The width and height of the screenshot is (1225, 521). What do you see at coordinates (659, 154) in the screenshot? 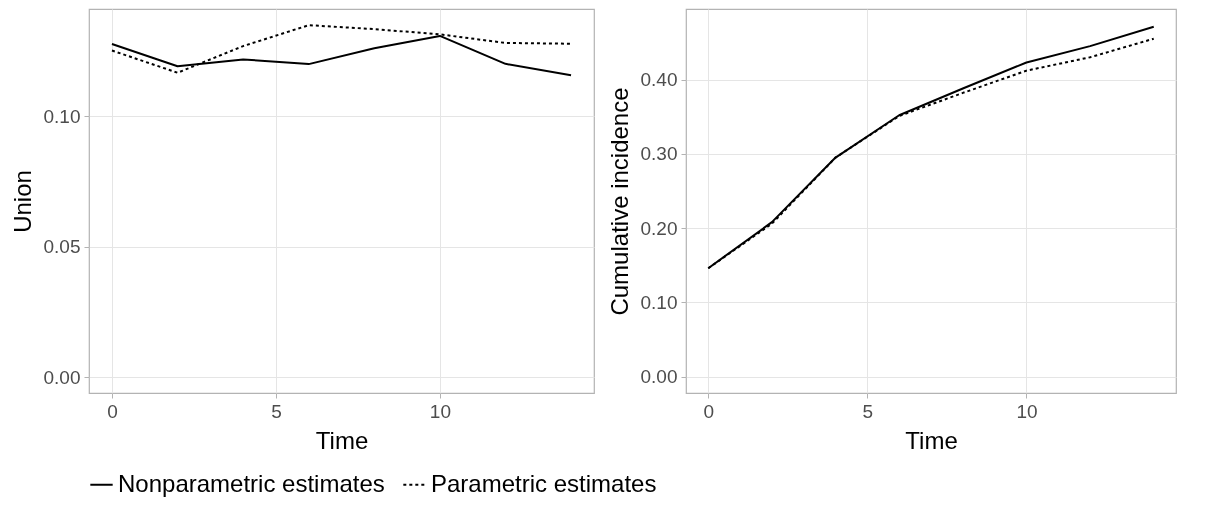
I see `y-tick-label: 0.30` at bounding box center [659, 154].